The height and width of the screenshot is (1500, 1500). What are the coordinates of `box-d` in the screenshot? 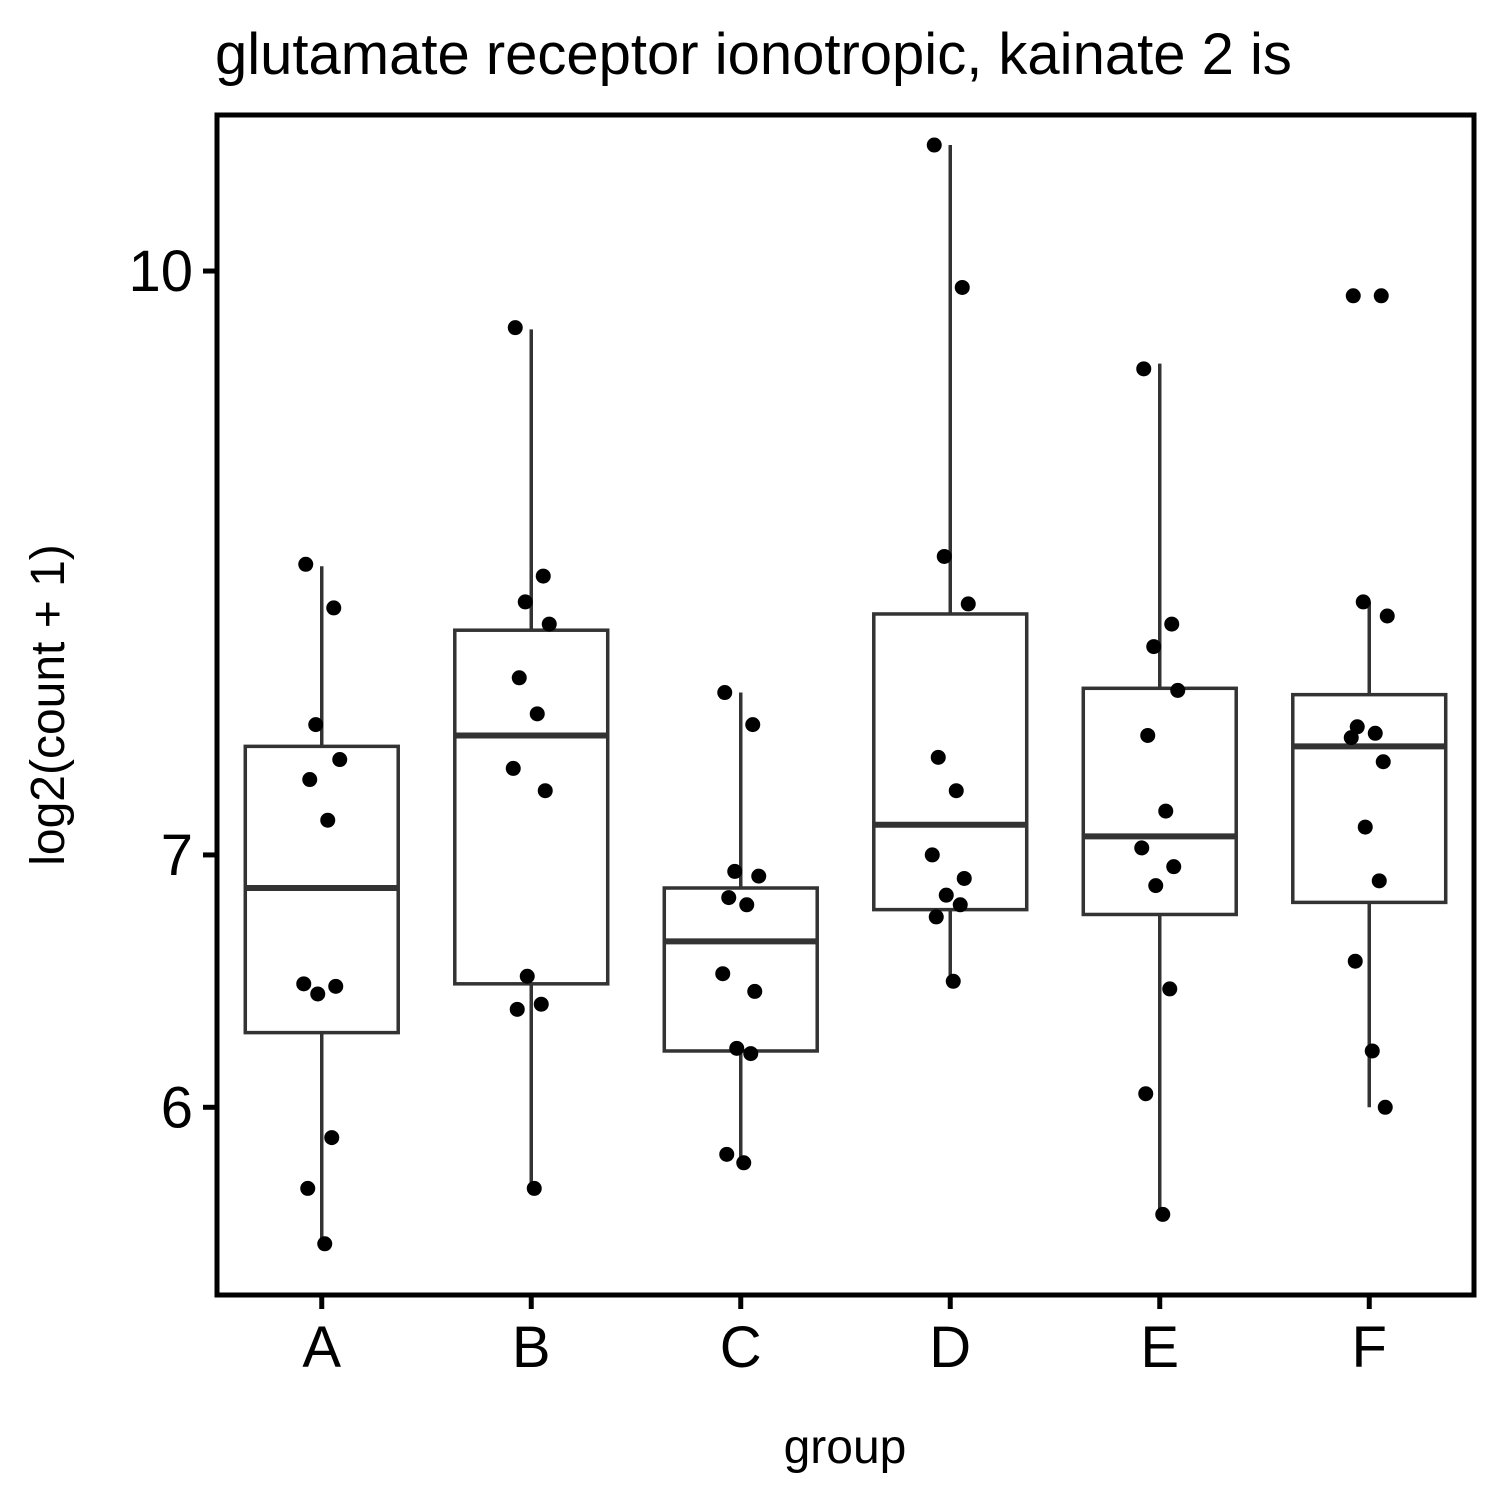 It's located at (950, 563).